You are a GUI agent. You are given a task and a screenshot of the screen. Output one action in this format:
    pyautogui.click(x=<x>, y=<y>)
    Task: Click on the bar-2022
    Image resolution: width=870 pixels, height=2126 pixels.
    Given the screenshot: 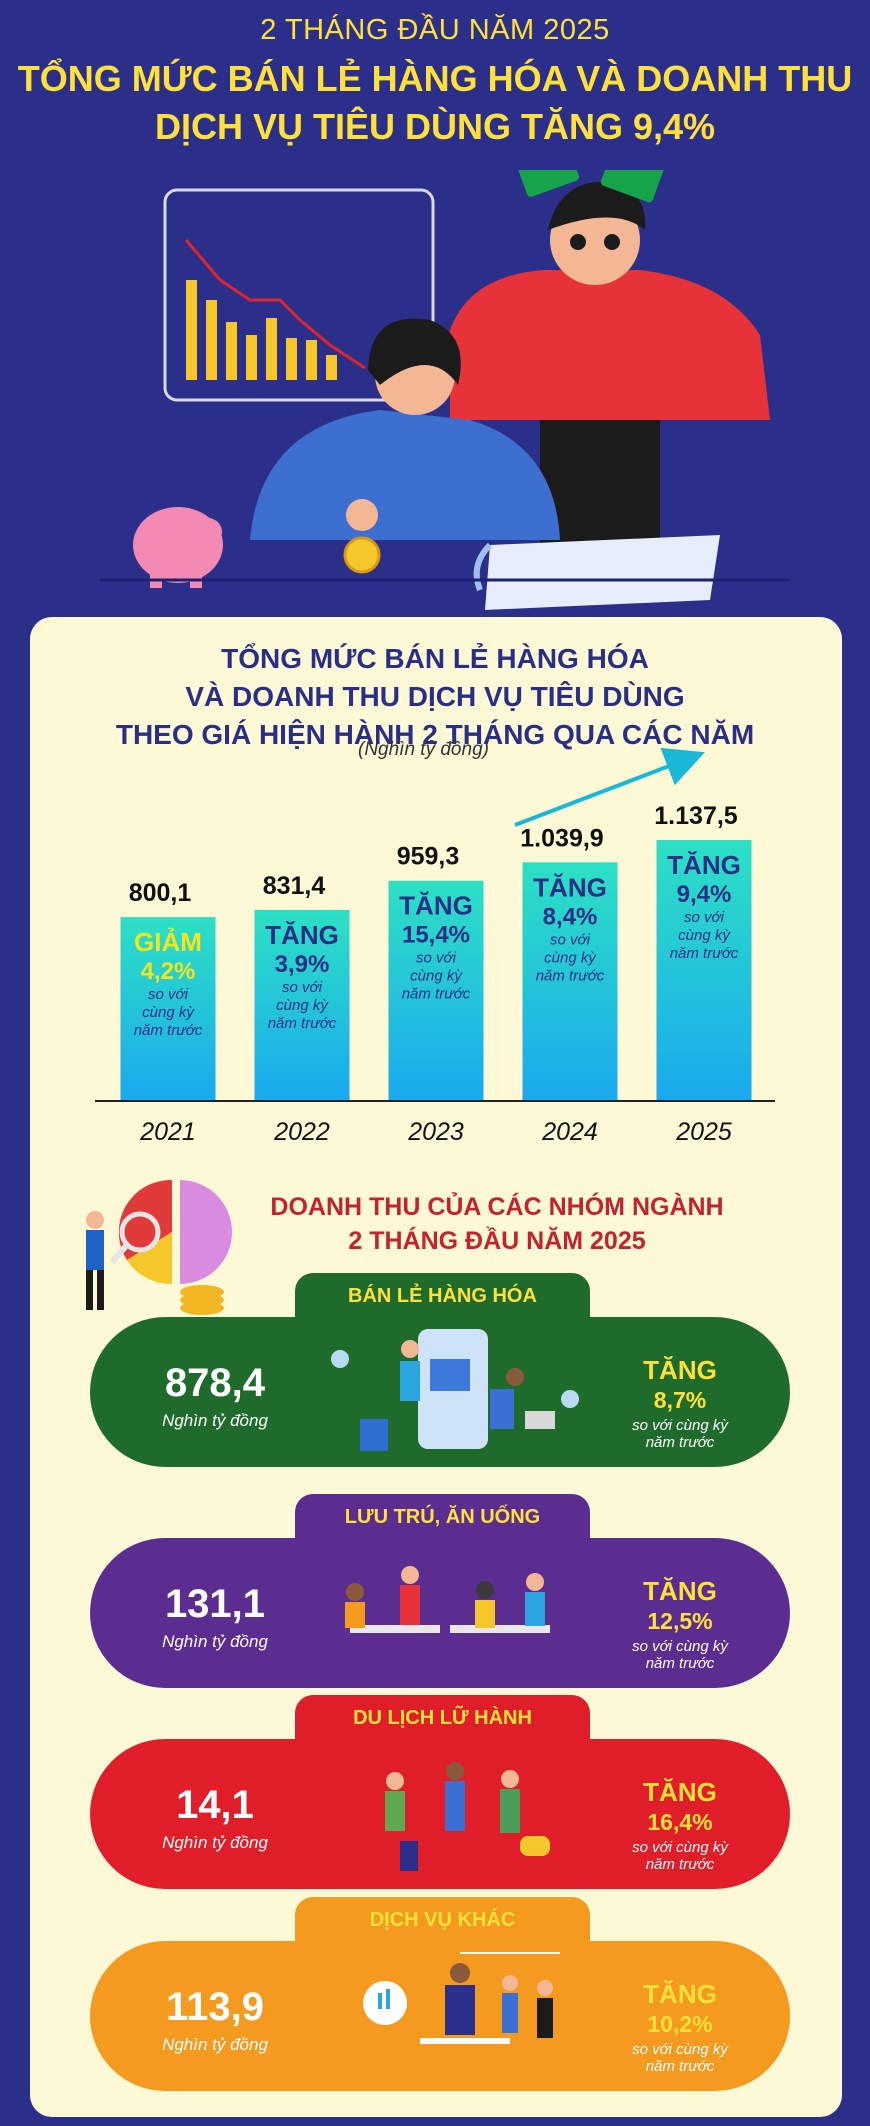 What is the action you would take?
    pyautogui.click(x=302, y=1004)
    